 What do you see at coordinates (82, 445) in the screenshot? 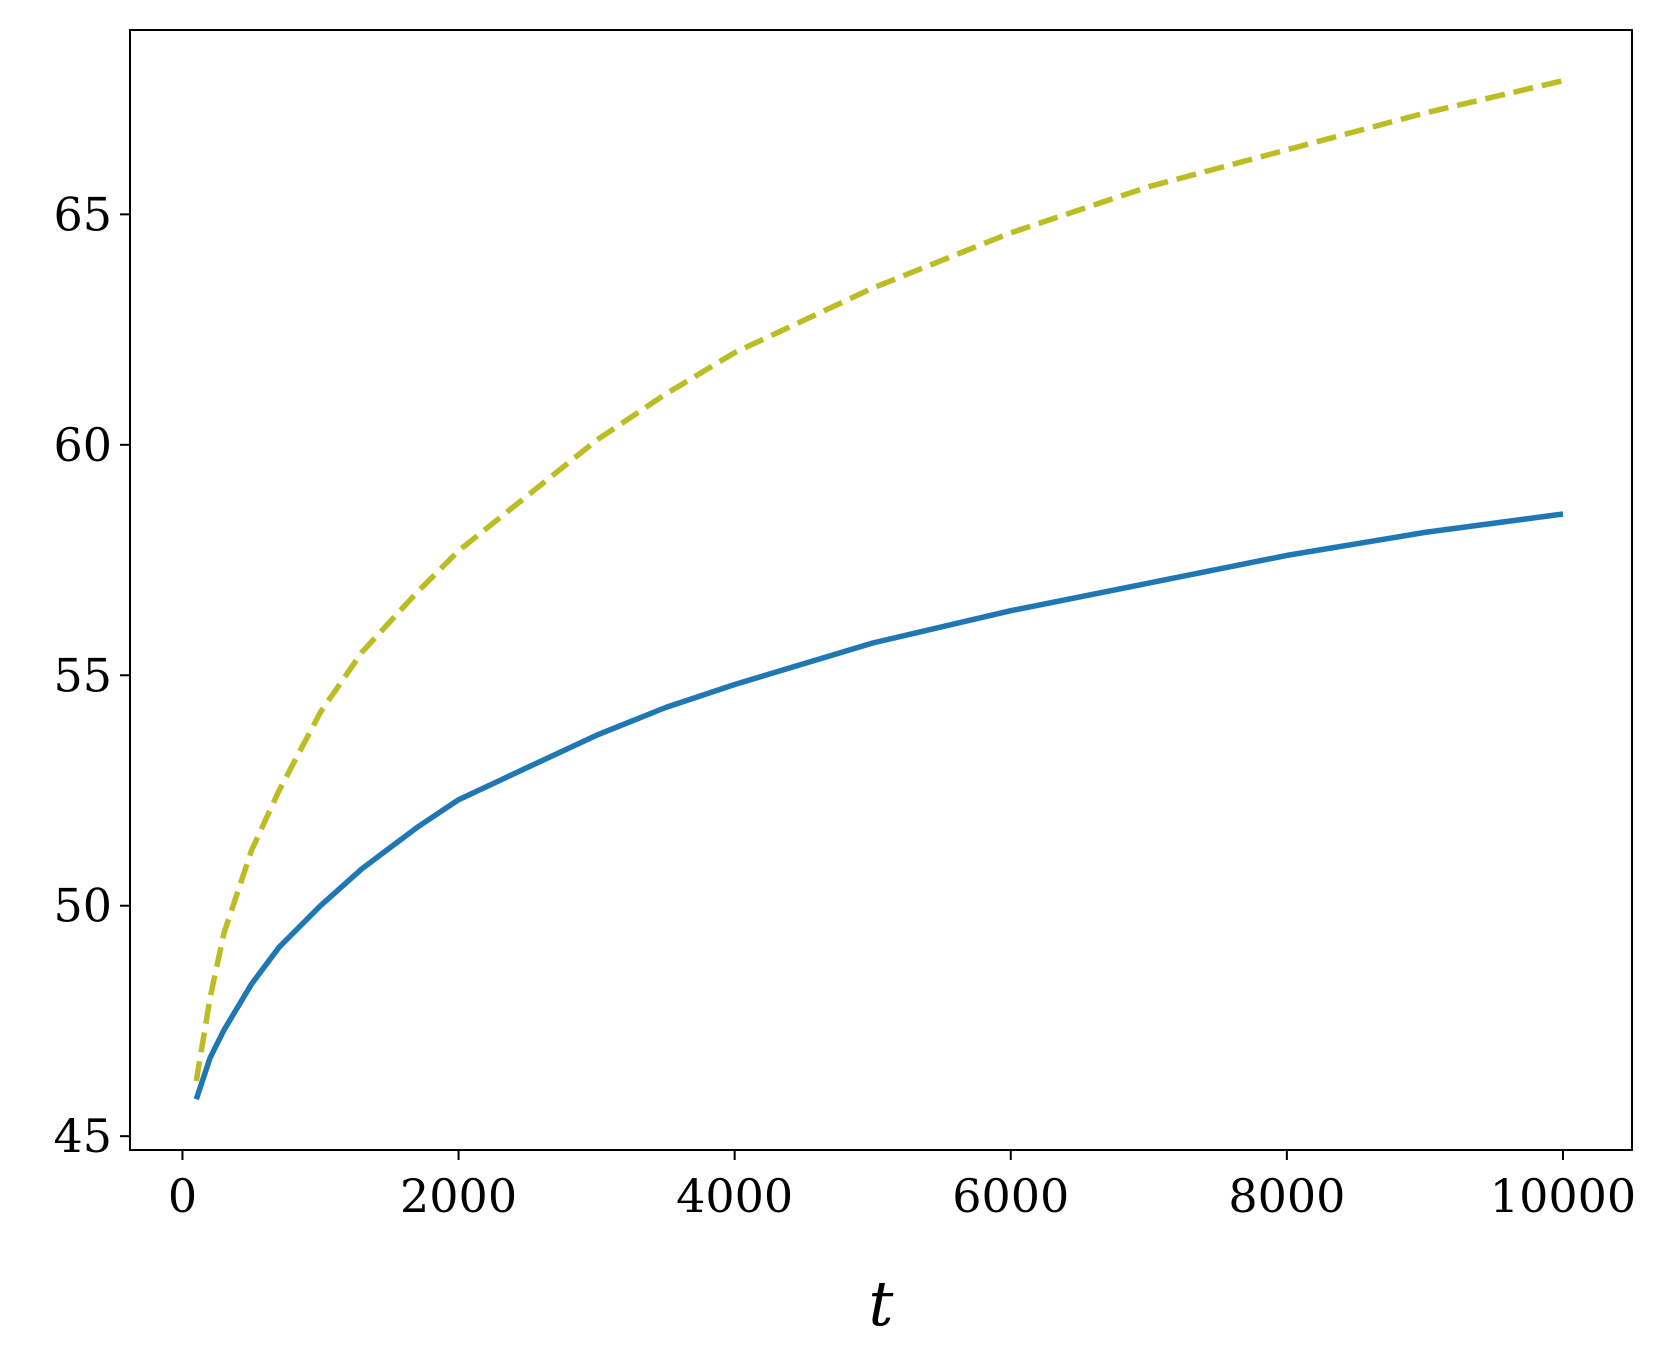
I see `y-tick-label: 60` at bounding box center [82, 445].